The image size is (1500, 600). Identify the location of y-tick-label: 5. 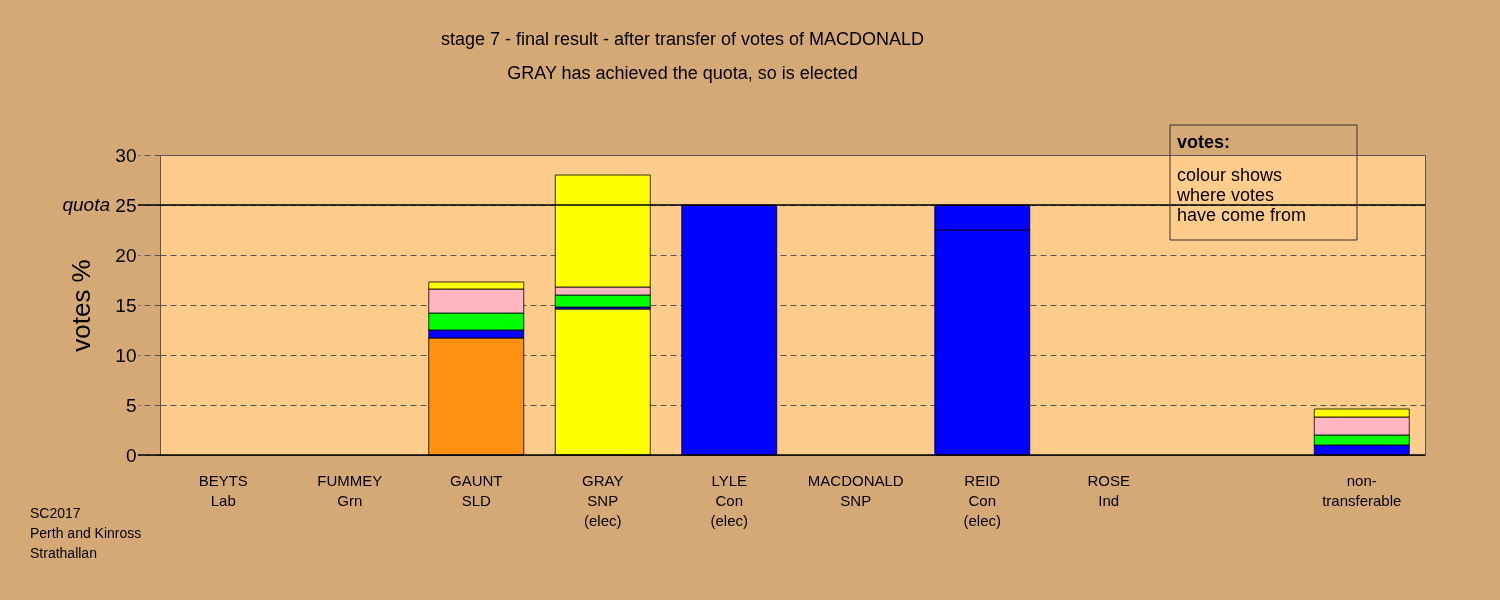
(131, 405).